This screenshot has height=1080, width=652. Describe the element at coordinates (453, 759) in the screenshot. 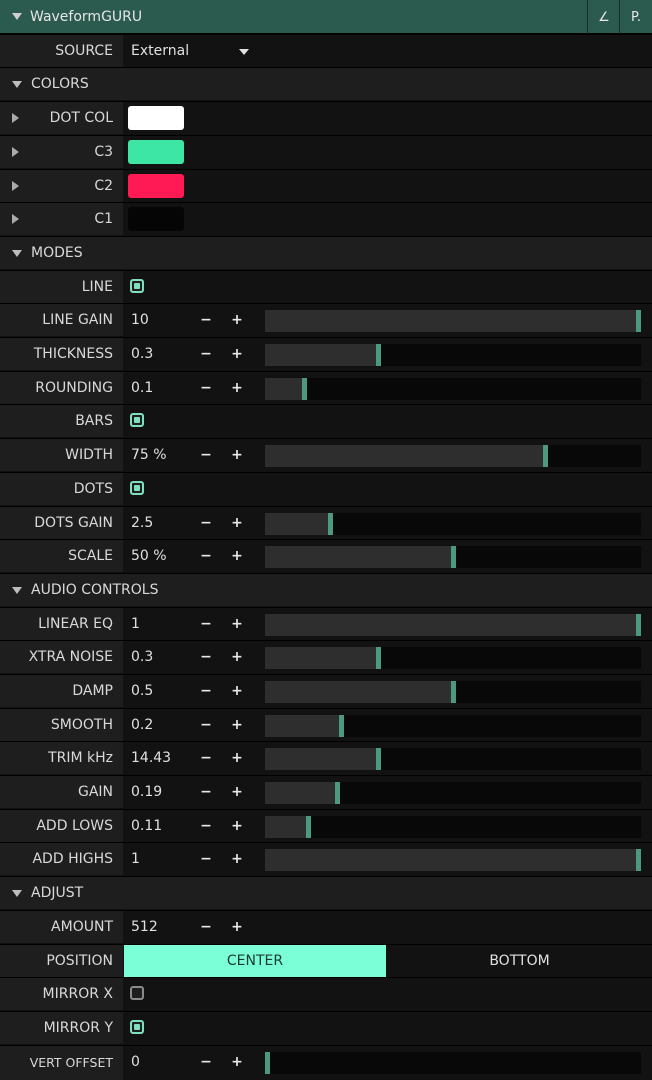

I see `trim-slider` at that location.